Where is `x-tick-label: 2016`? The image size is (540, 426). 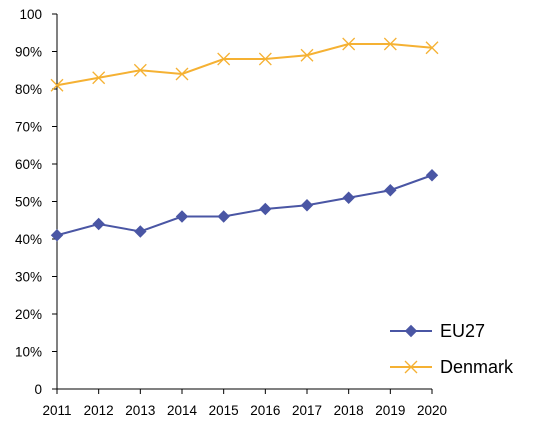
x-tick-label: 2016 is located at coordinates (265, 410).